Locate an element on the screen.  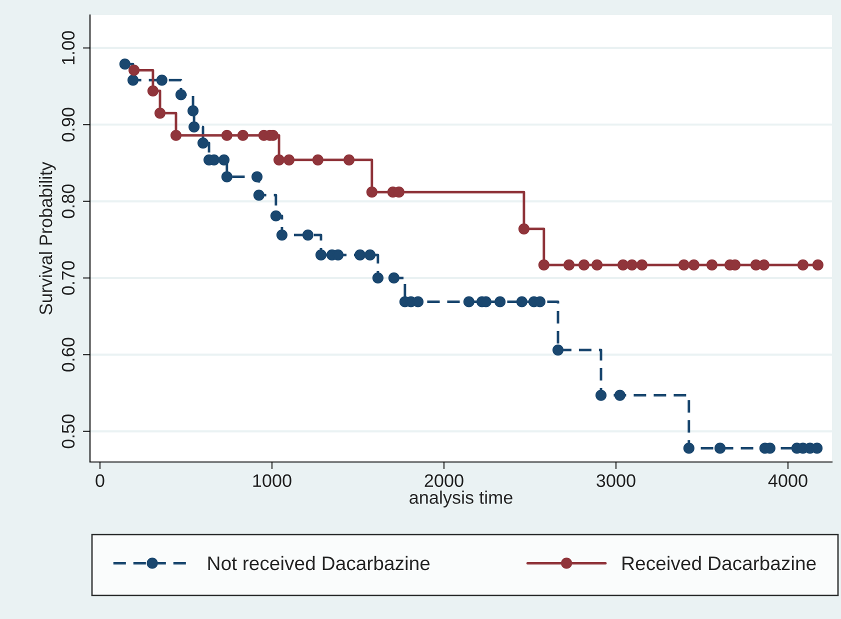
x-tick-label: 0 is located at coordinates (100, 481).